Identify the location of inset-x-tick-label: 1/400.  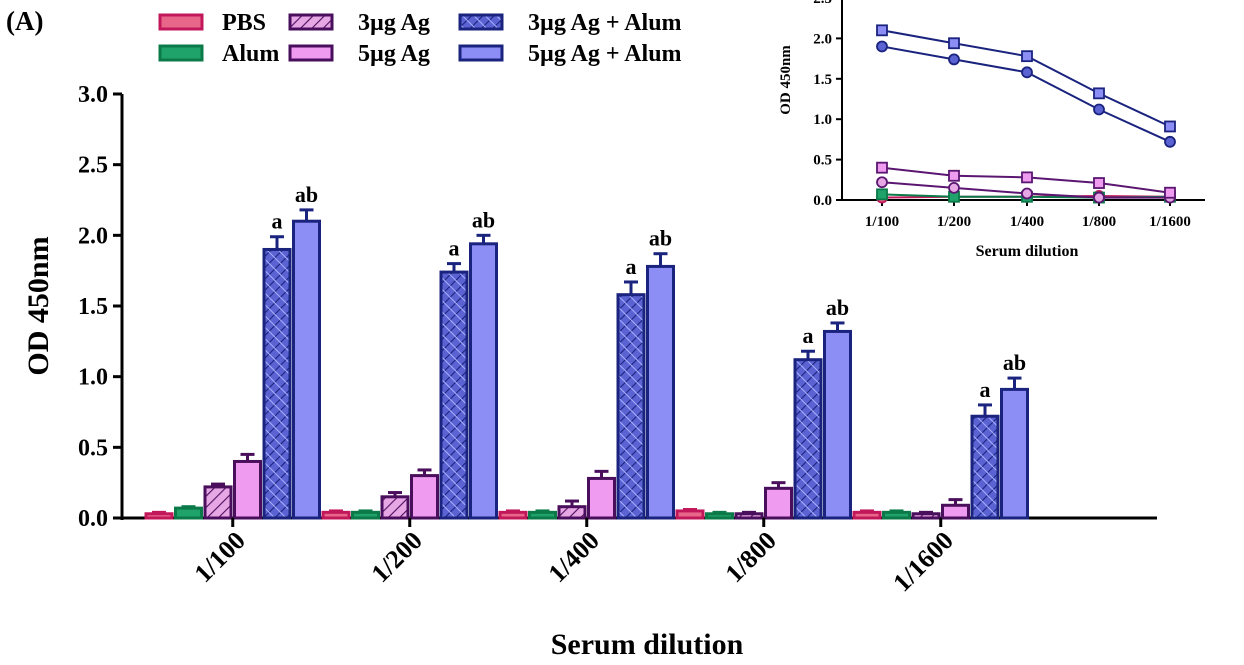
(1027, 222).